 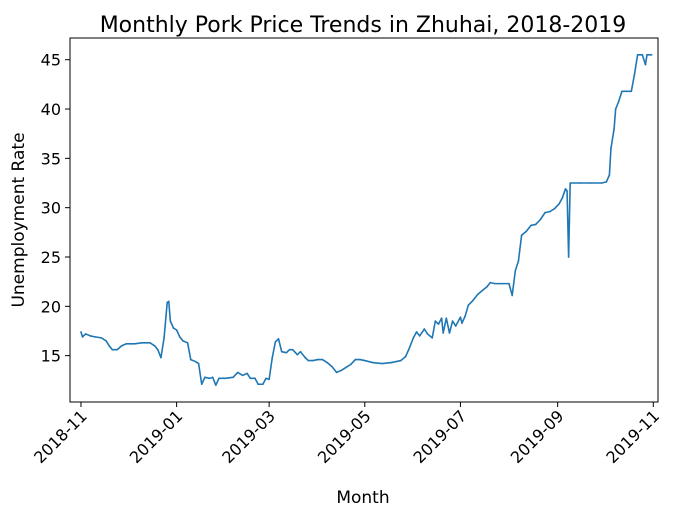 What do you see at coordinates (51, 257) in the screenshot?
I see `y-tick-label: 25` at bounding box center [51, 257].